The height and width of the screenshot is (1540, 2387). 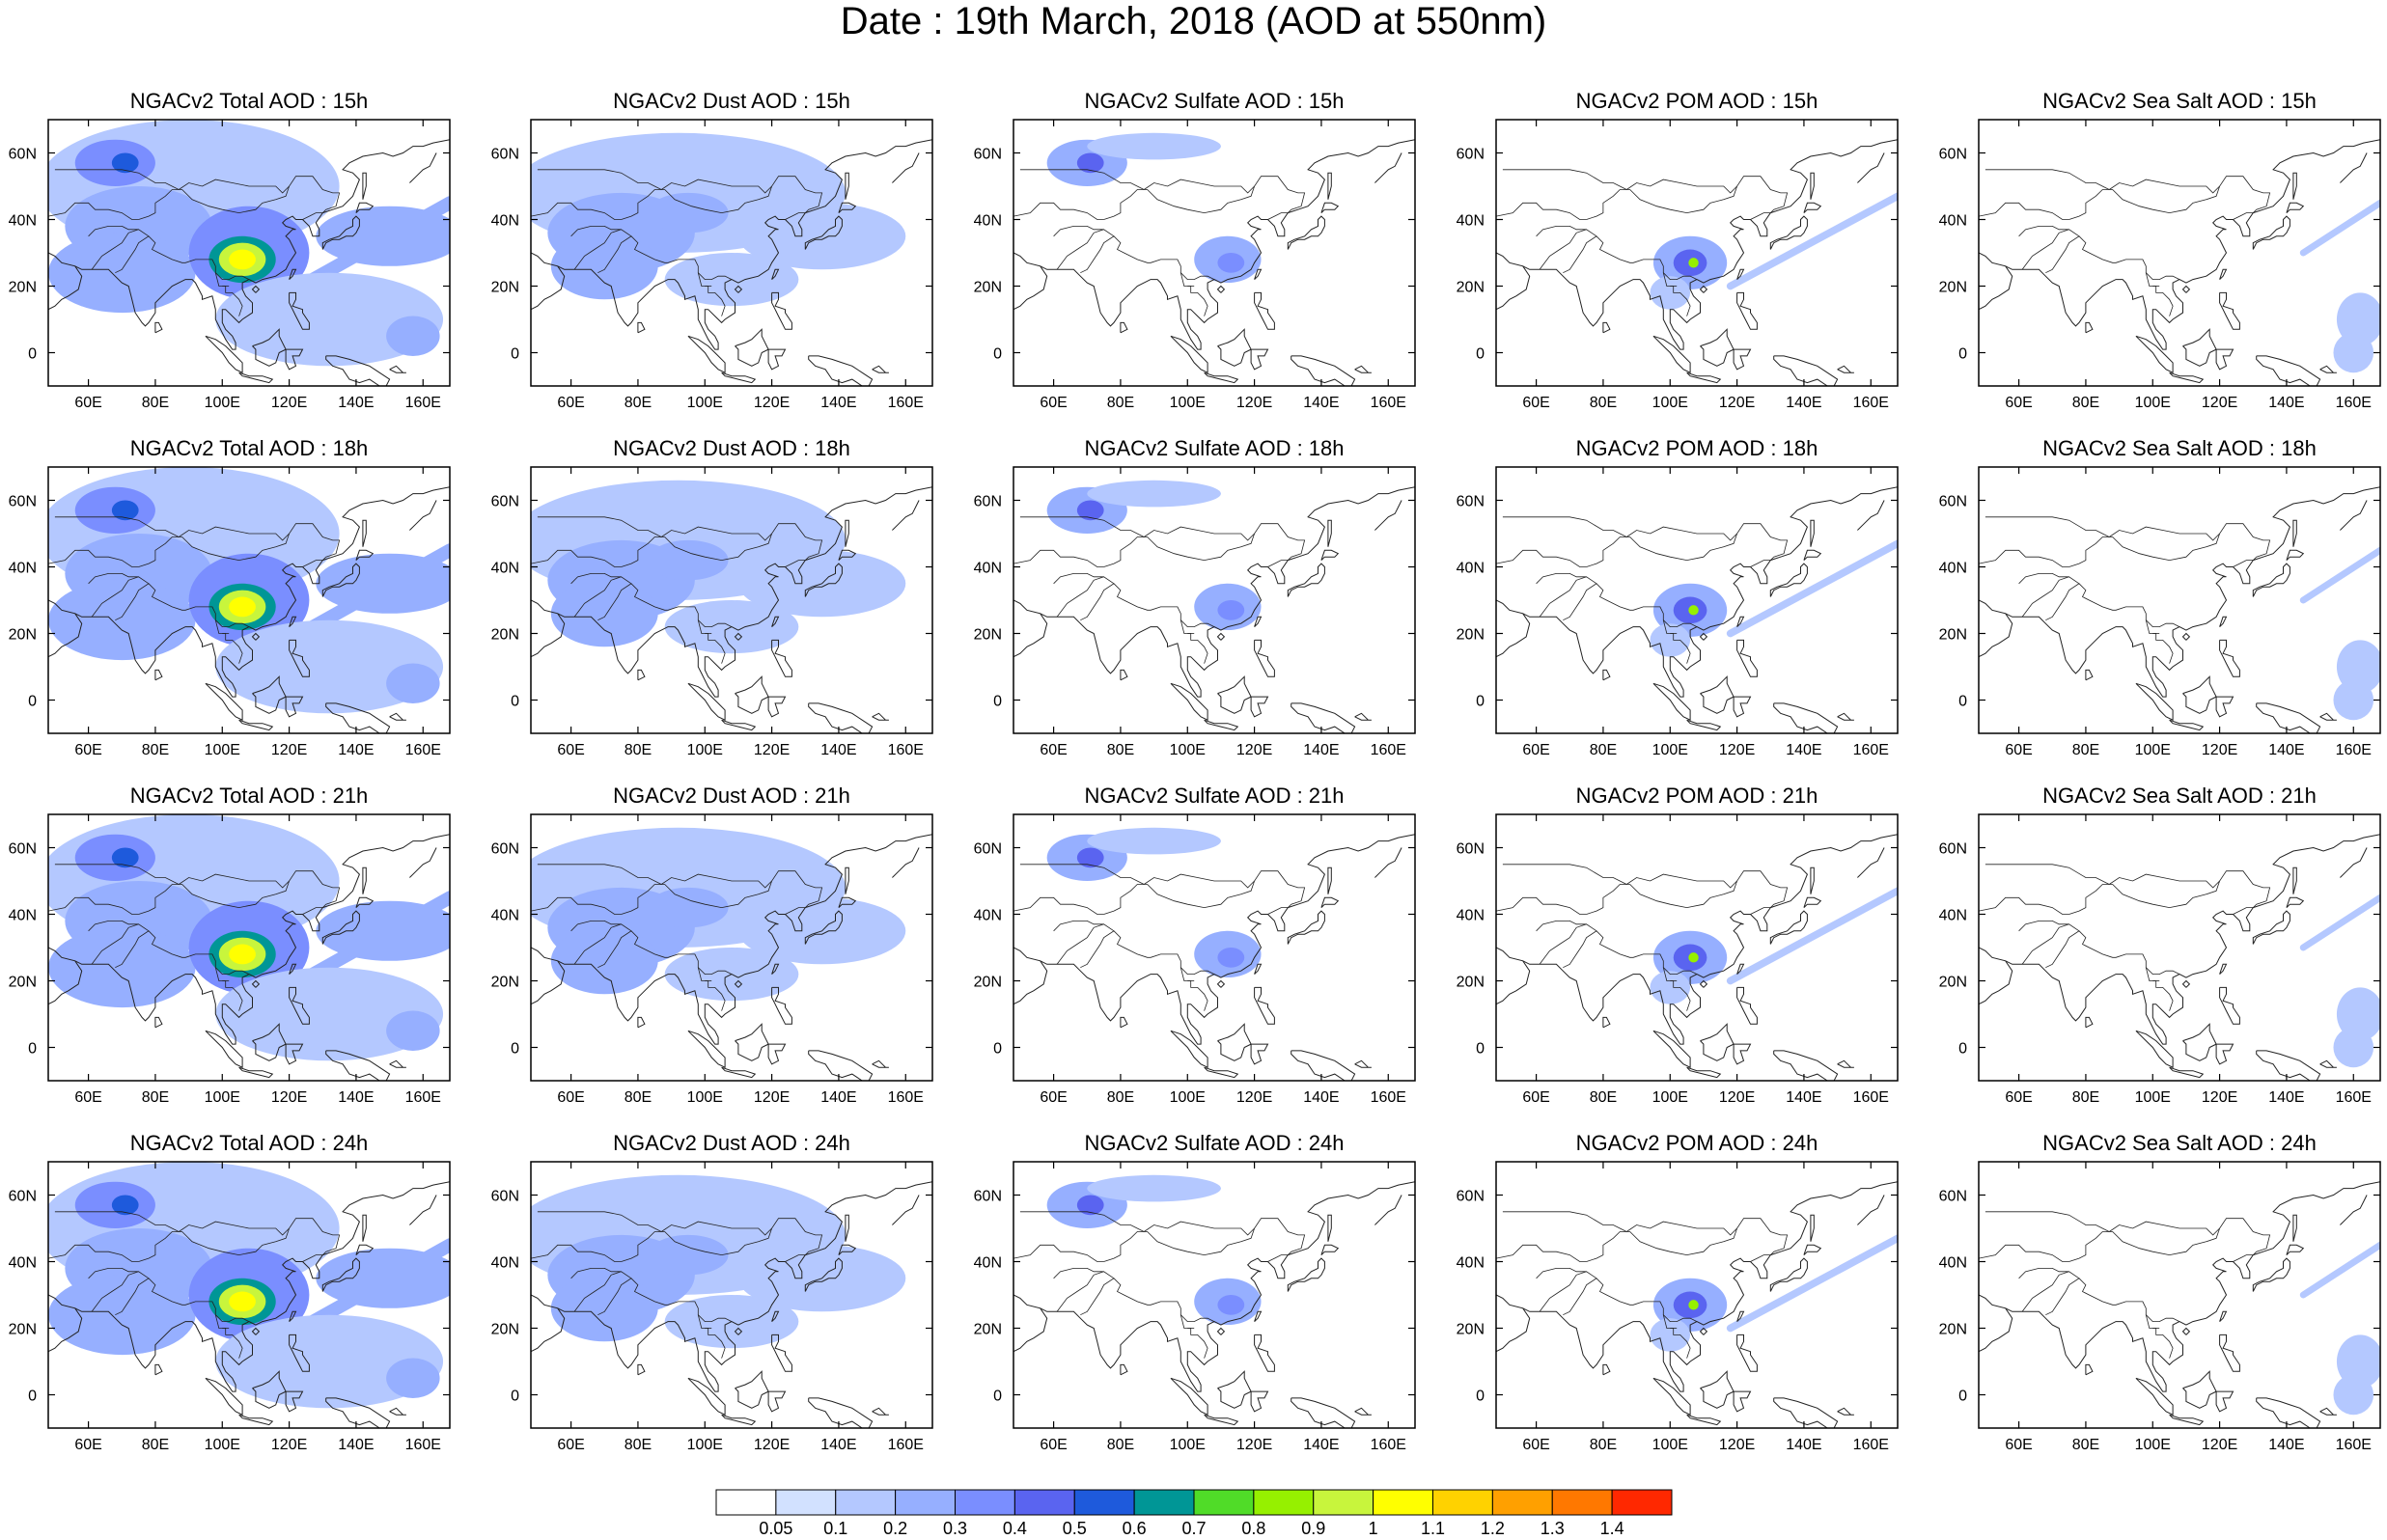 I want to click on colorbar-swatch, so click(x=925, y=1502).